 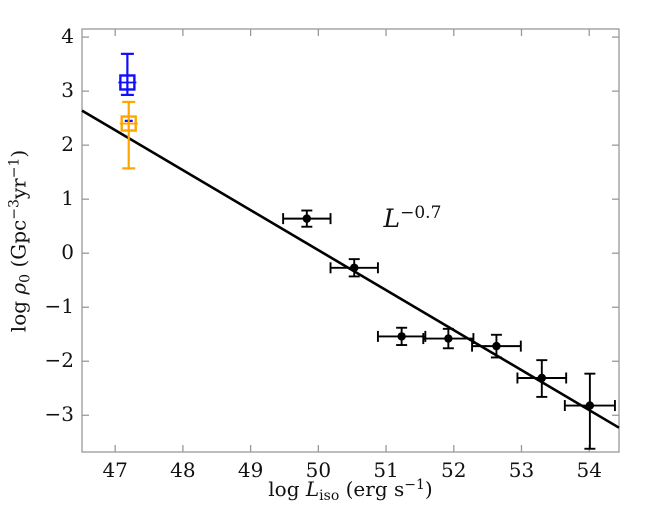 I want to click on blue-open-square, so click(x=127, y=74).